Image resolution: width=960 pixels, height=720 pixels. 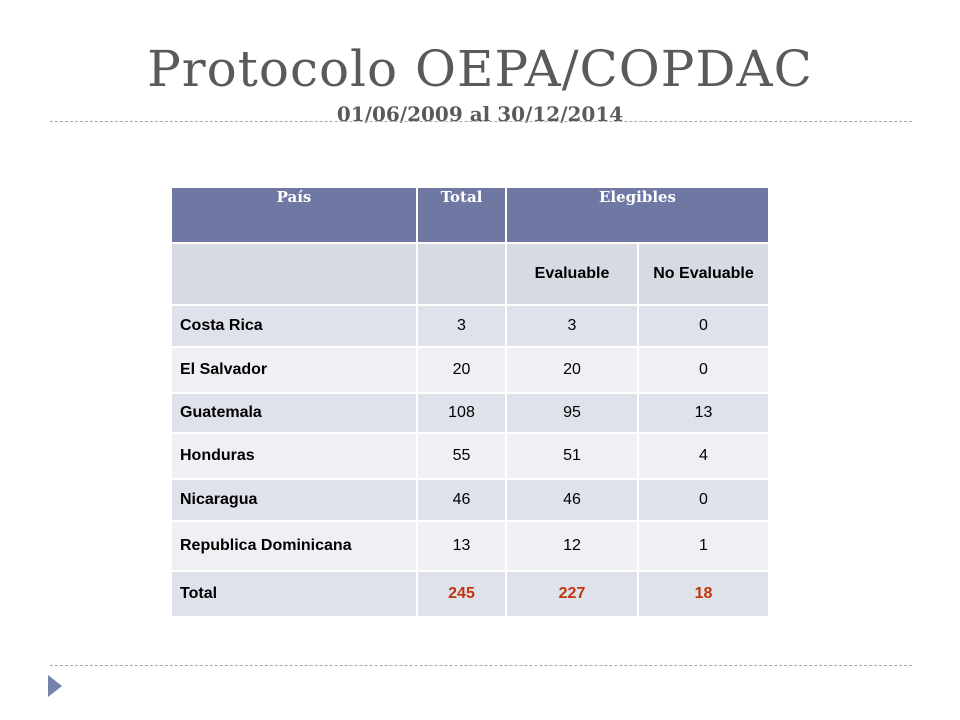 I want to click on cell-no-evaluable: 13, so click(x=703, y=413).